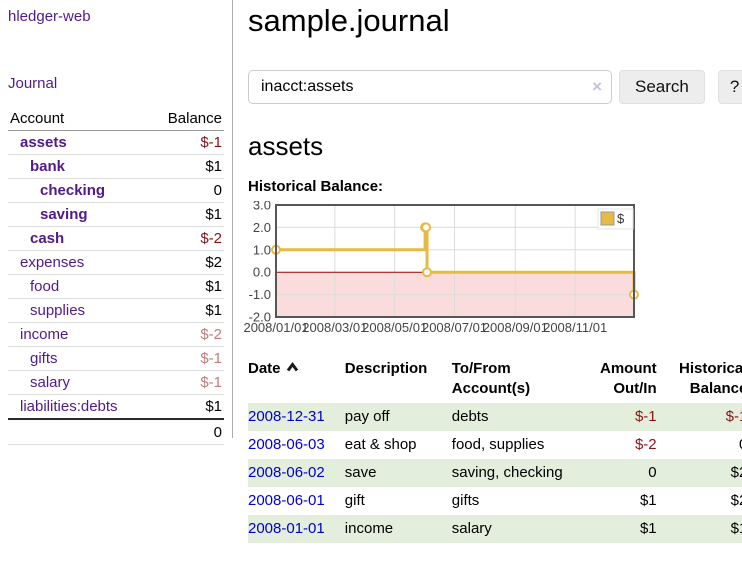 Image resolution: width=742 pixels, height=582 pixels. What do you see at coordinates (58, 310) in the screenshot?
I see `account-link: supplies` at bounding box center [58, 310].